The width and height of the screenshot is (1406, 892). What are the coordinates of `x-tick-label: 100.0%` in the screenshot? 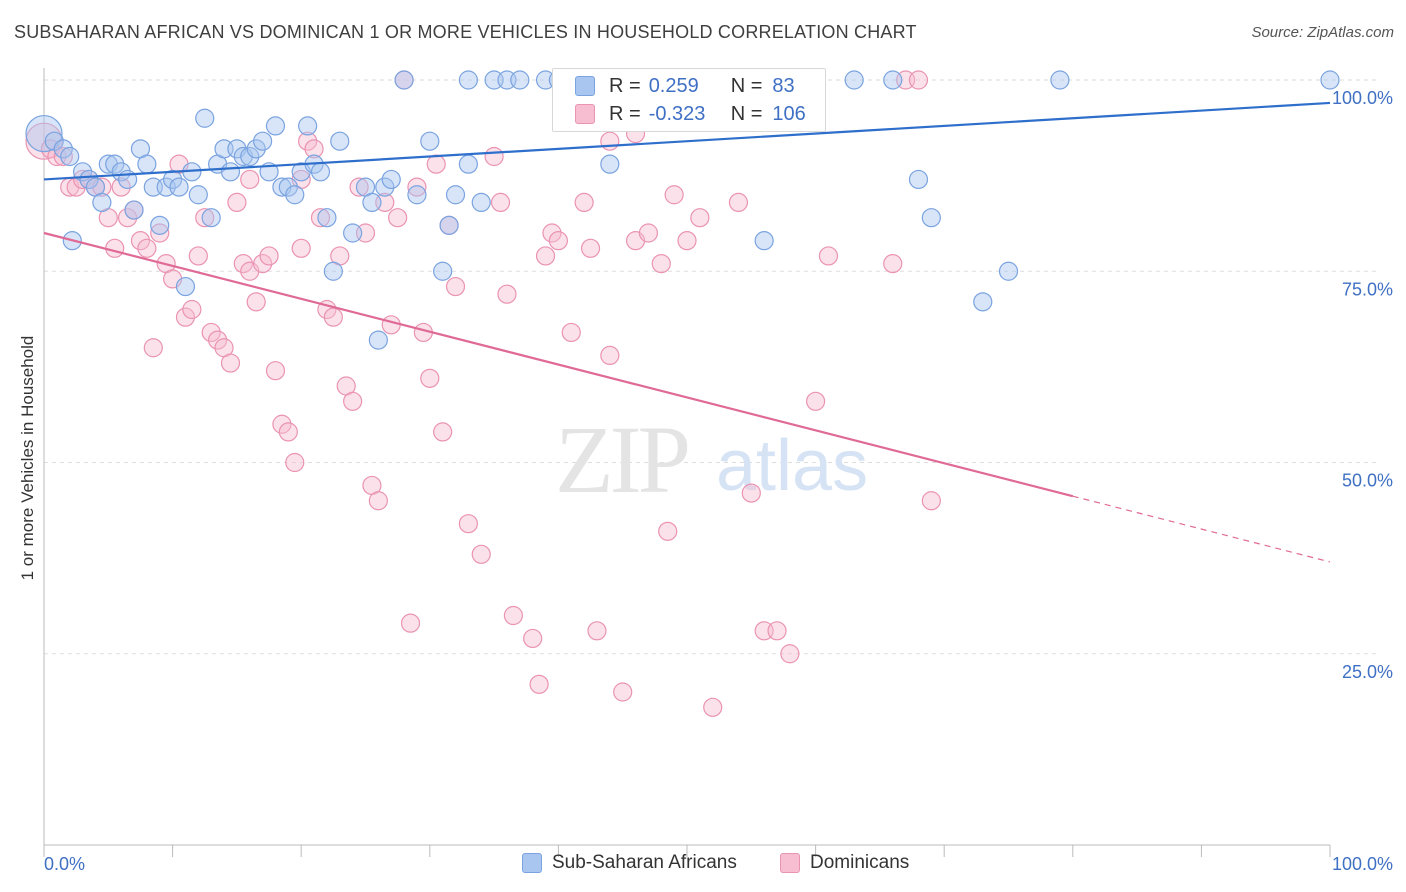 It's located at (1362, 864).